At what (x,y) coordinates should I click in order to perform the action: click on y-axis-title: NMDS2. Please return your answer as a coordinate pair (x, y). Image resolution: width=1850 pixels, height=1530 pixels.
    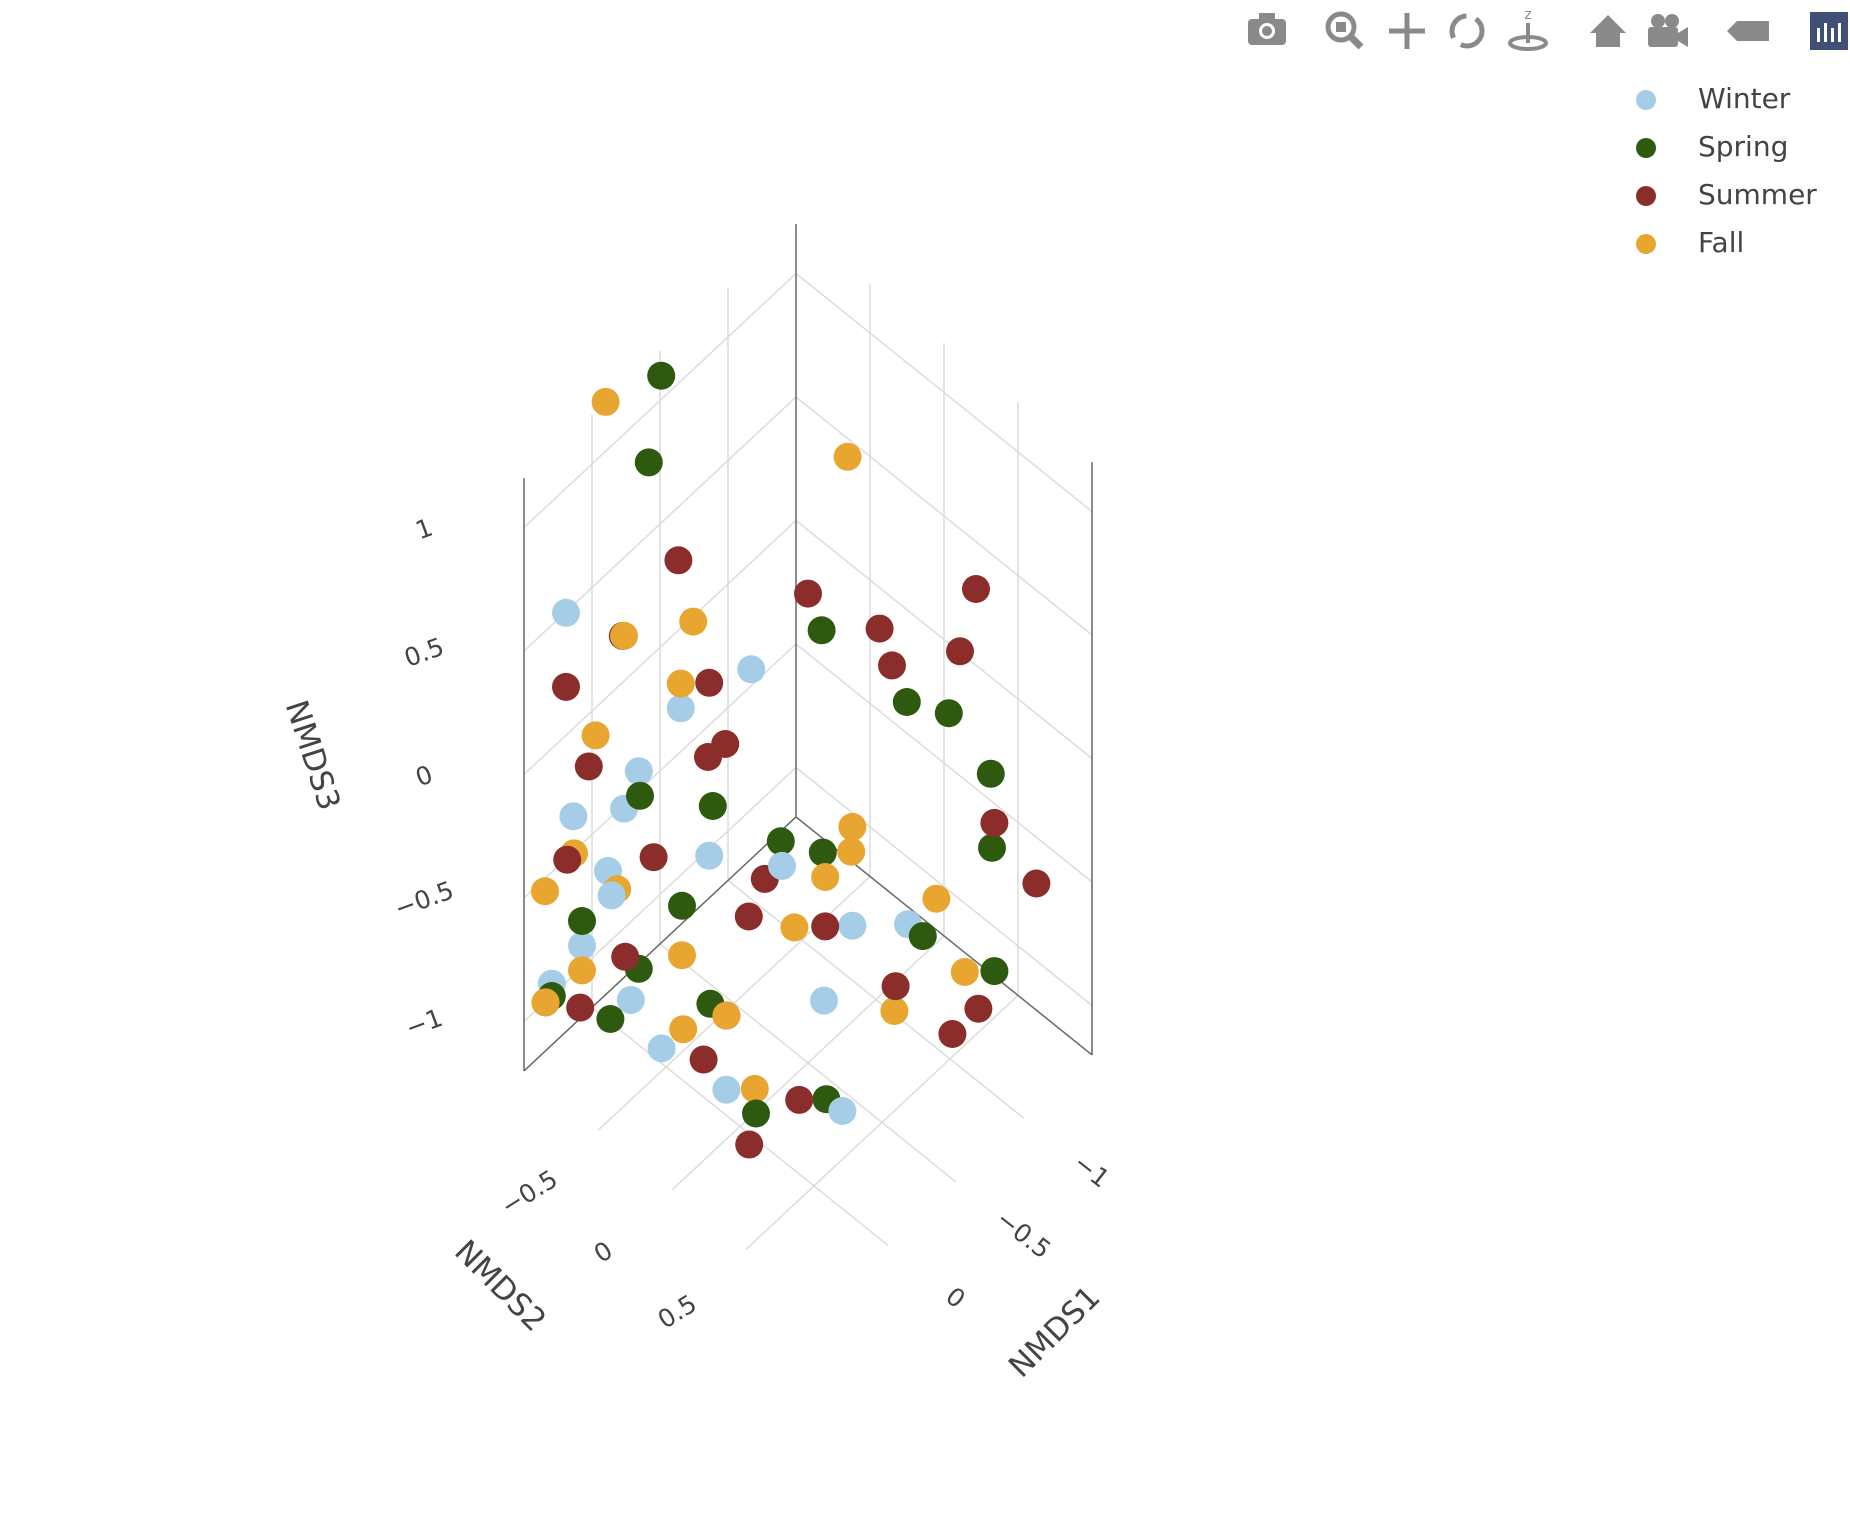
    Looking at the image, I should click on (500, 1286).